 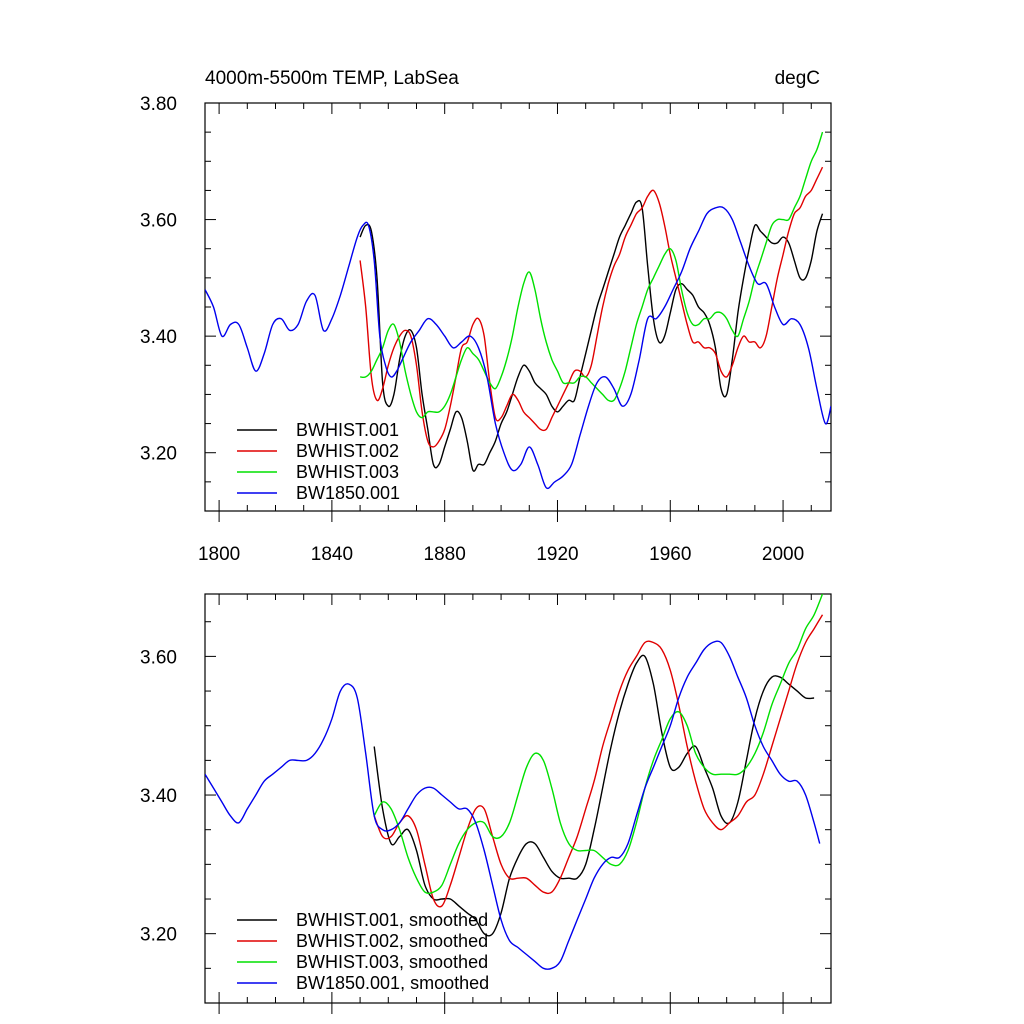 What do you see at coordinates (557, 554) in the screenshot?
I see `x-tick-label: 1920` at bounding box center [557, 554].